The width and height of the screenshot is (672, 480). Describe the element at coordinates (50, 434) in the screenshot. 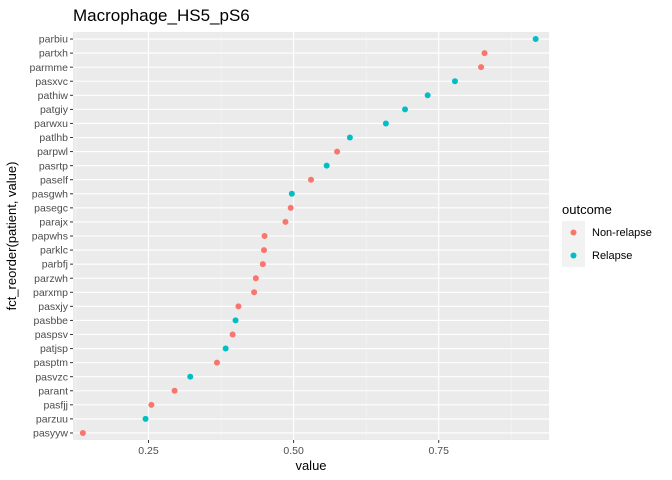

I see `y-tick-label: pasyyw` at that location.